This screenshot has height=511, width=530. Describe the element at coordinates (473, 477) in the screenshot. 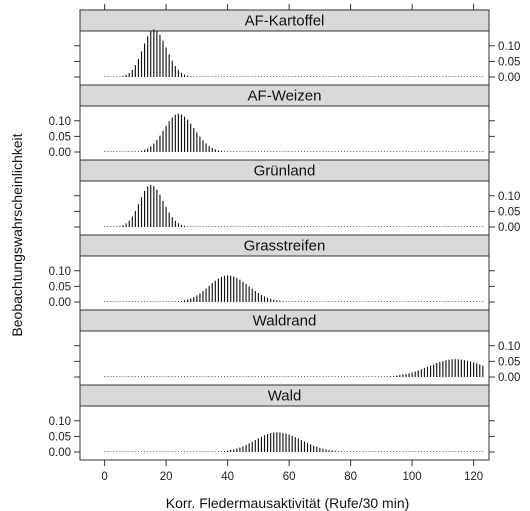

I see `x-tick-label: 120` at that location.